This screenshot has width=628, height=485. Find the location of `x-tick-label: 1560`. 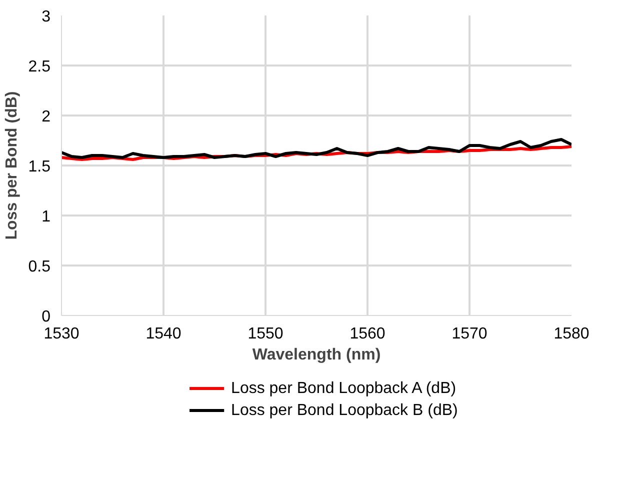

x-tick-label: 1560 is located at coordinates (368, 334).